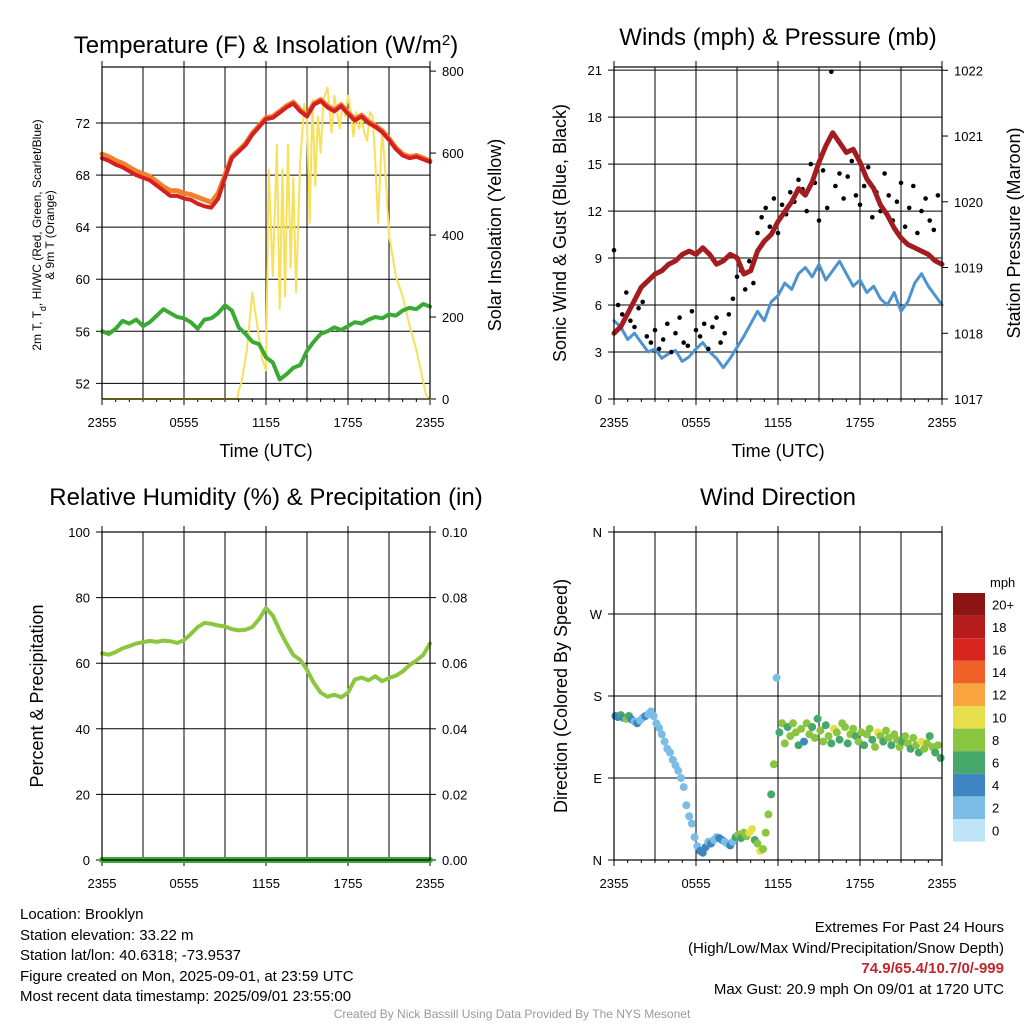 Image resolution: width=1024 pixels, height=1024 pixels. Describe the element at coordinates (968, 333) in the screenshot. I see `wind-y2tick-label: 1018` at that location.